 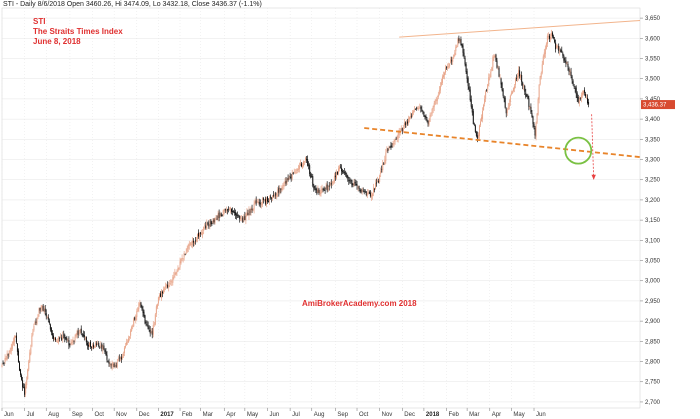 What do you see at coordinates (518, 415) in the screenshot?
I see `x-tick-label: May` at bounding box center [518, 415].